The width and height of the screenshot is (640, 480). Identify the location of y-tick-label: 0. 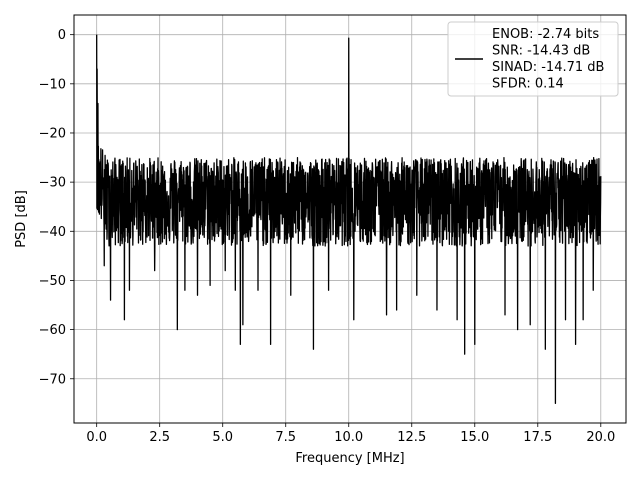
(62, 35).